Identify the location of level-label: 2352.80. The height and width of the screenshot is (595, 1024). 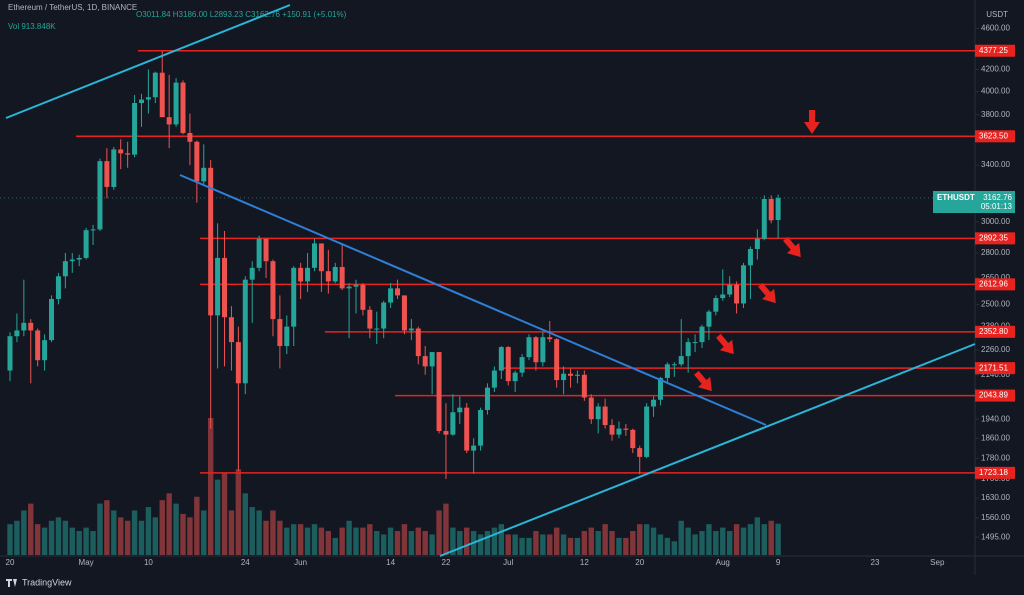
(993, 331).